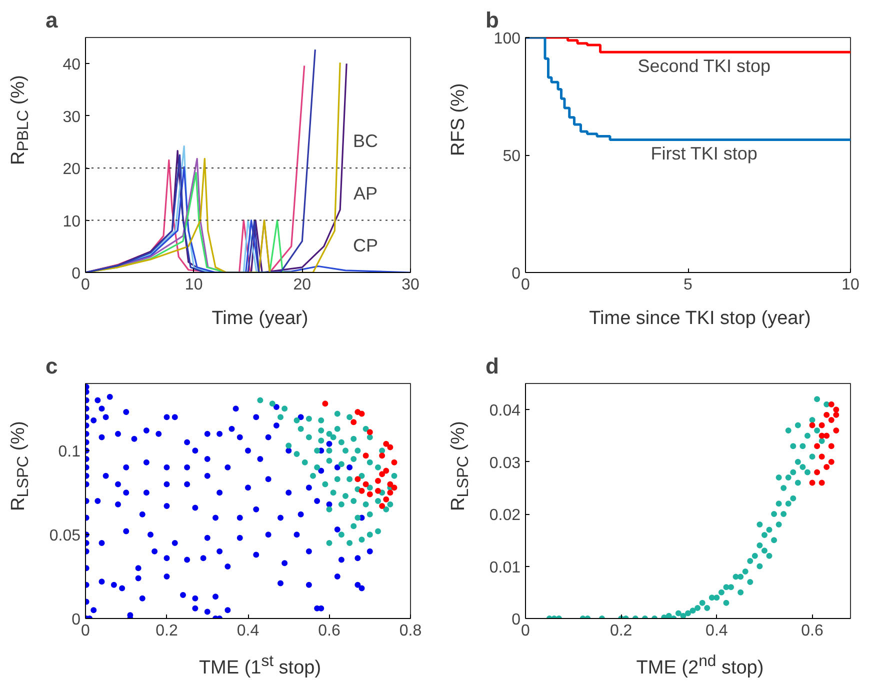 This screenshot has width=889, height=697. What do you see at coordinates (505, 463) in the screenshot?
I see `y-tick-label: 0.03` at bounding box center [505, 463].